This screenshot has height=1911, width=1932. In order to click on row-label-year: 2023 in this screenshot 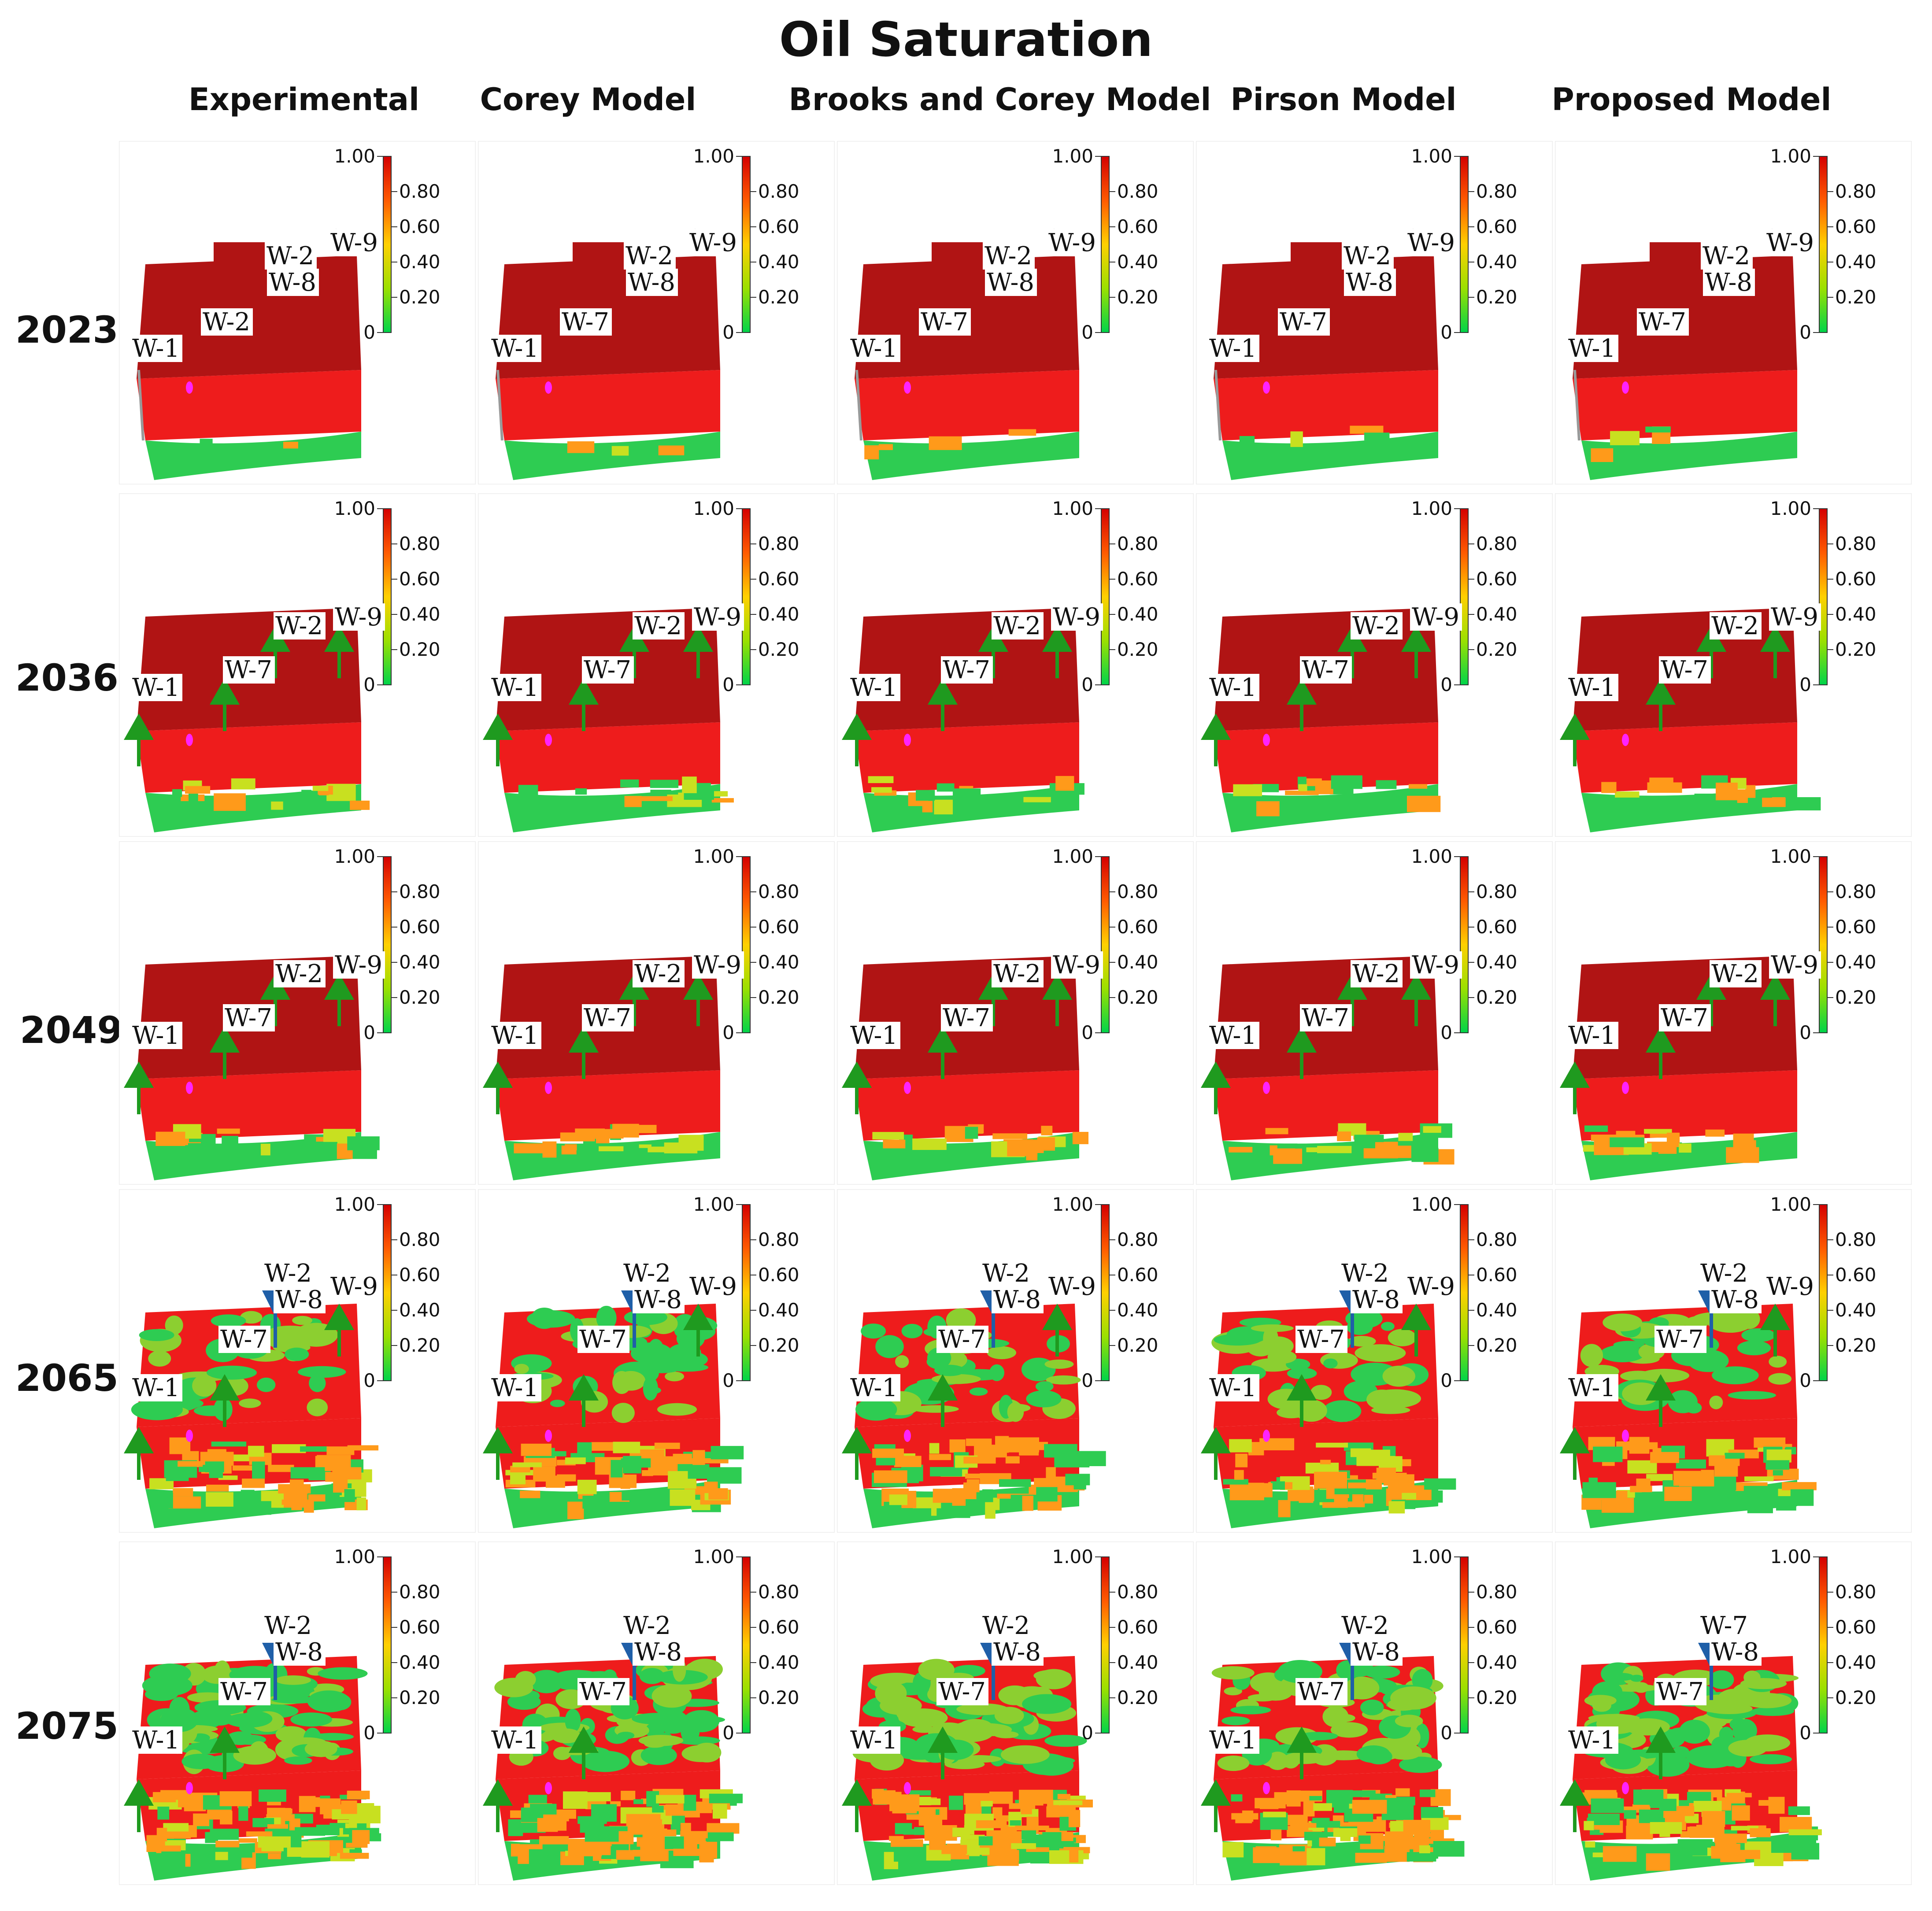, I will do `click(67, 329)`.